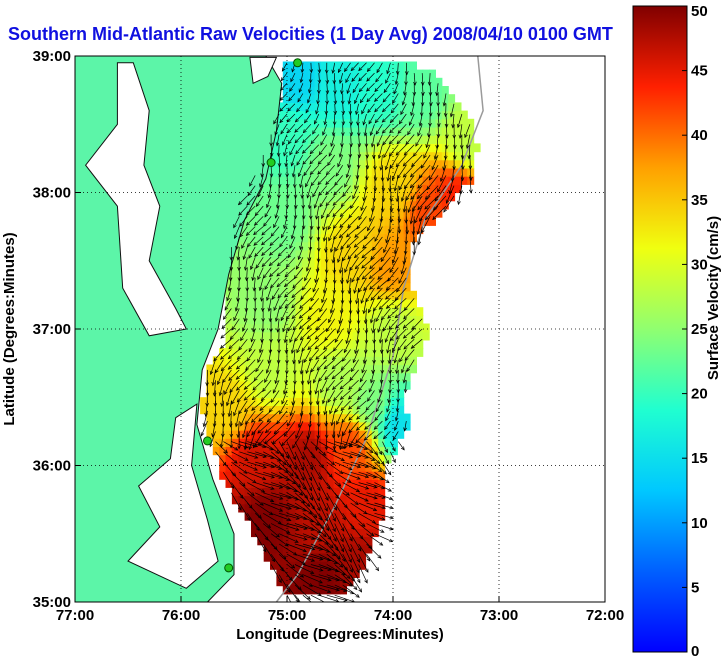  Describe the element at coordinates (75, 615) in the screenshot. I see `x-tick-label: 77:00` at that location.